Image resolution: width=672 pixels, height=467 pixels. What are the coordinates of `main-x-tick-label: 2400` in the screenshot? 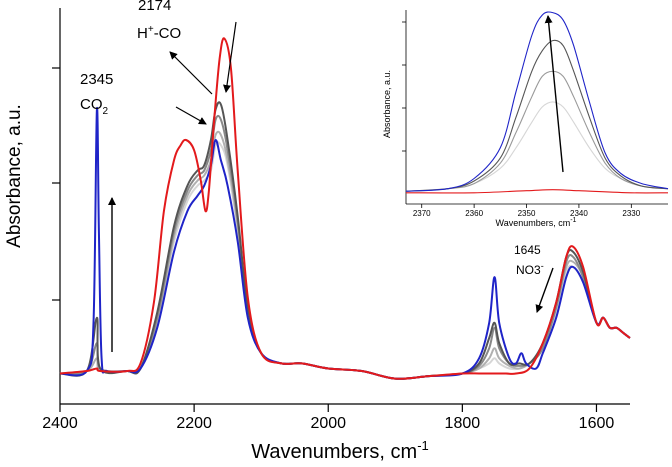 It's located at (60, 423).